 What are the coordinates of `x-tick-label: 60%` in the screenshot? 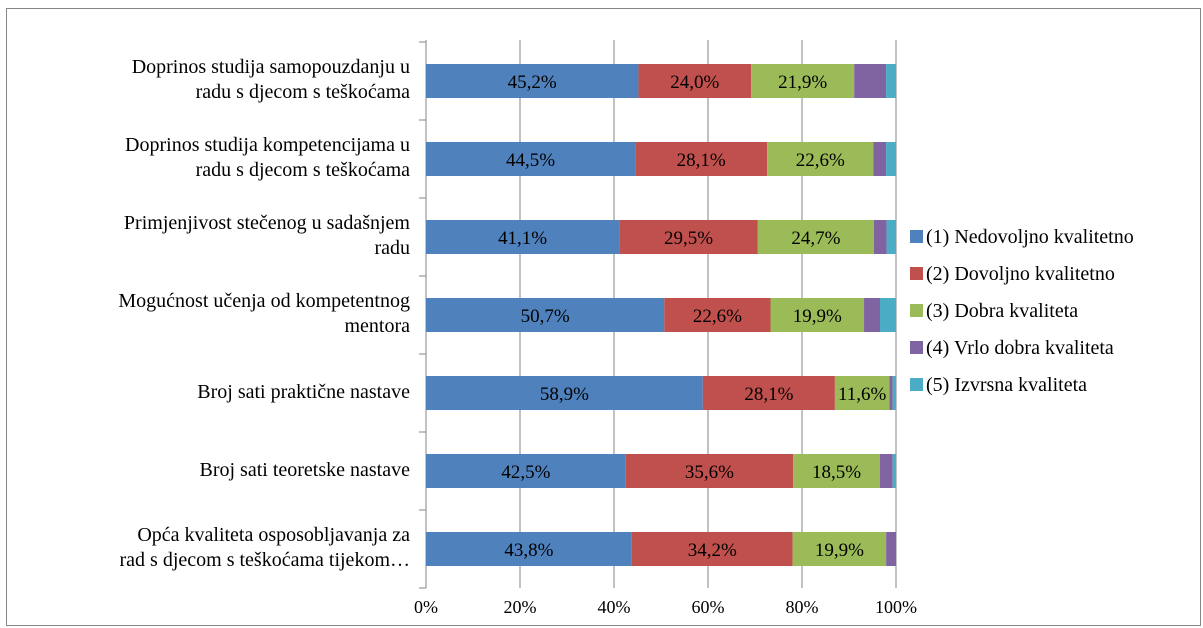 It's located at (708, 607).